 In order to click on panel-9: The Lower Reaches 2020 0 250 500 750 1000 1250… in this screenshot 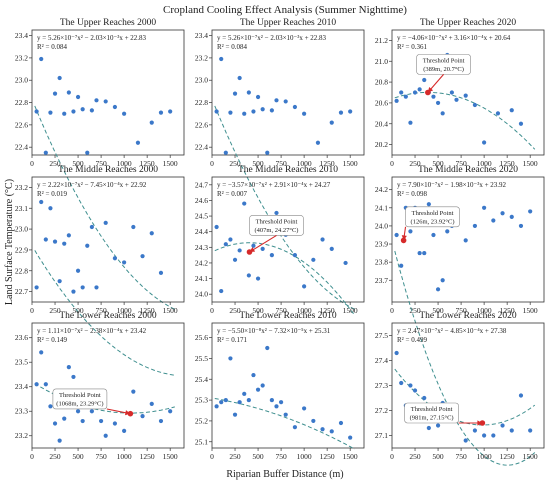, I will do `click(460, 386)`.